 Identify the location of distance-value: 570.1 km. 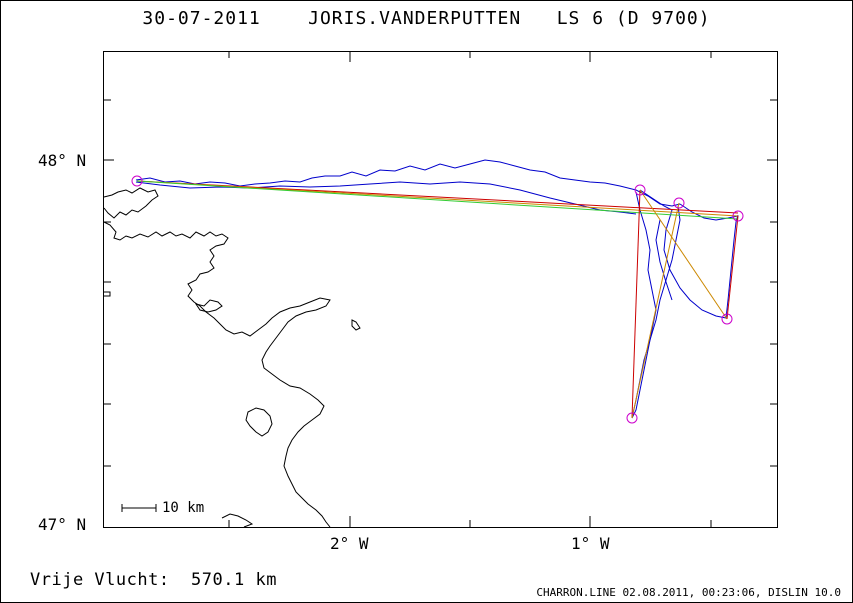
(234, 580).